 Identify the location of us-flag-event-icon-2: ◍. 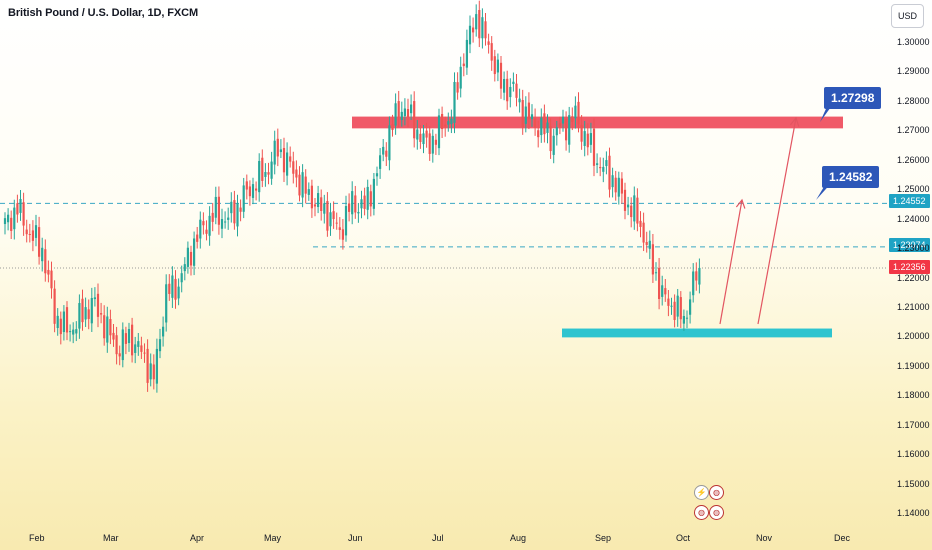
(716, 512).